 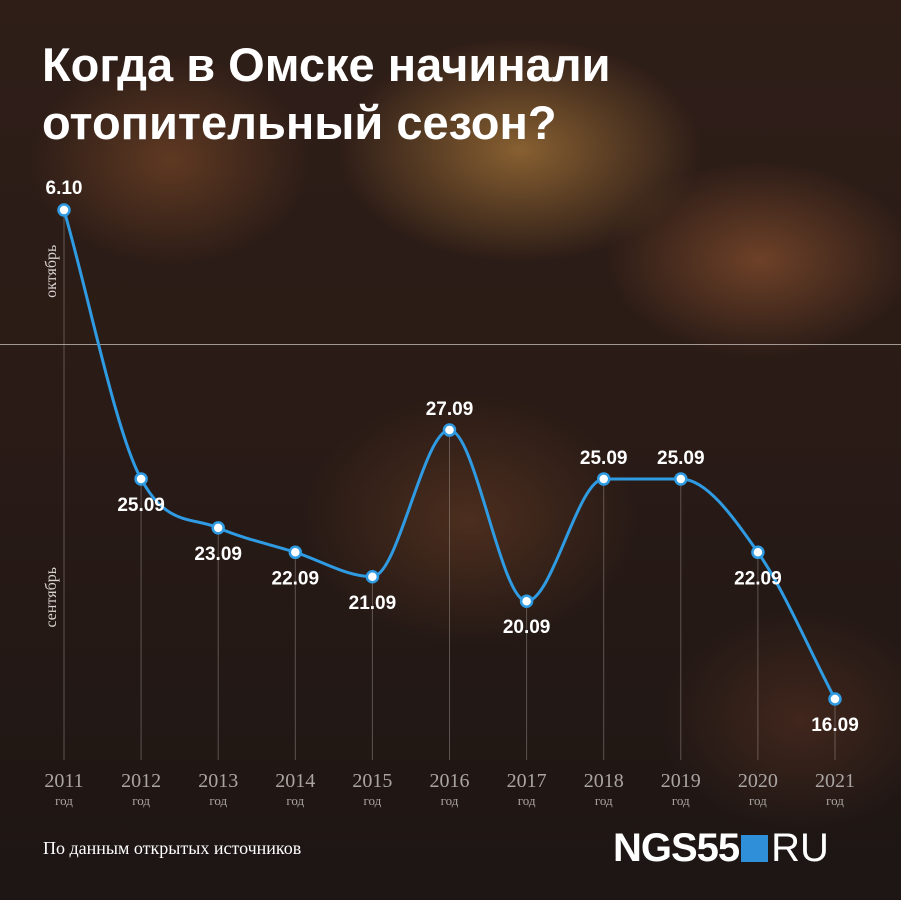 I want to click on point-2014, so click(x=295, y=552).